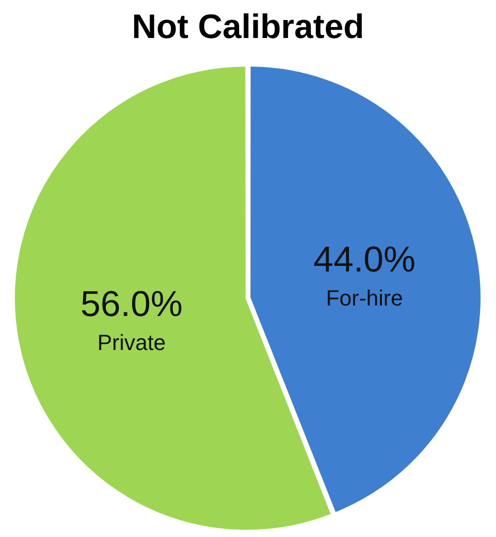 The height and width of the screenshot is (537, 496). What do you see at coordinates (131, 343) in the screenshot?
I see `slice-label: Private` at bounding box center [131, 343].